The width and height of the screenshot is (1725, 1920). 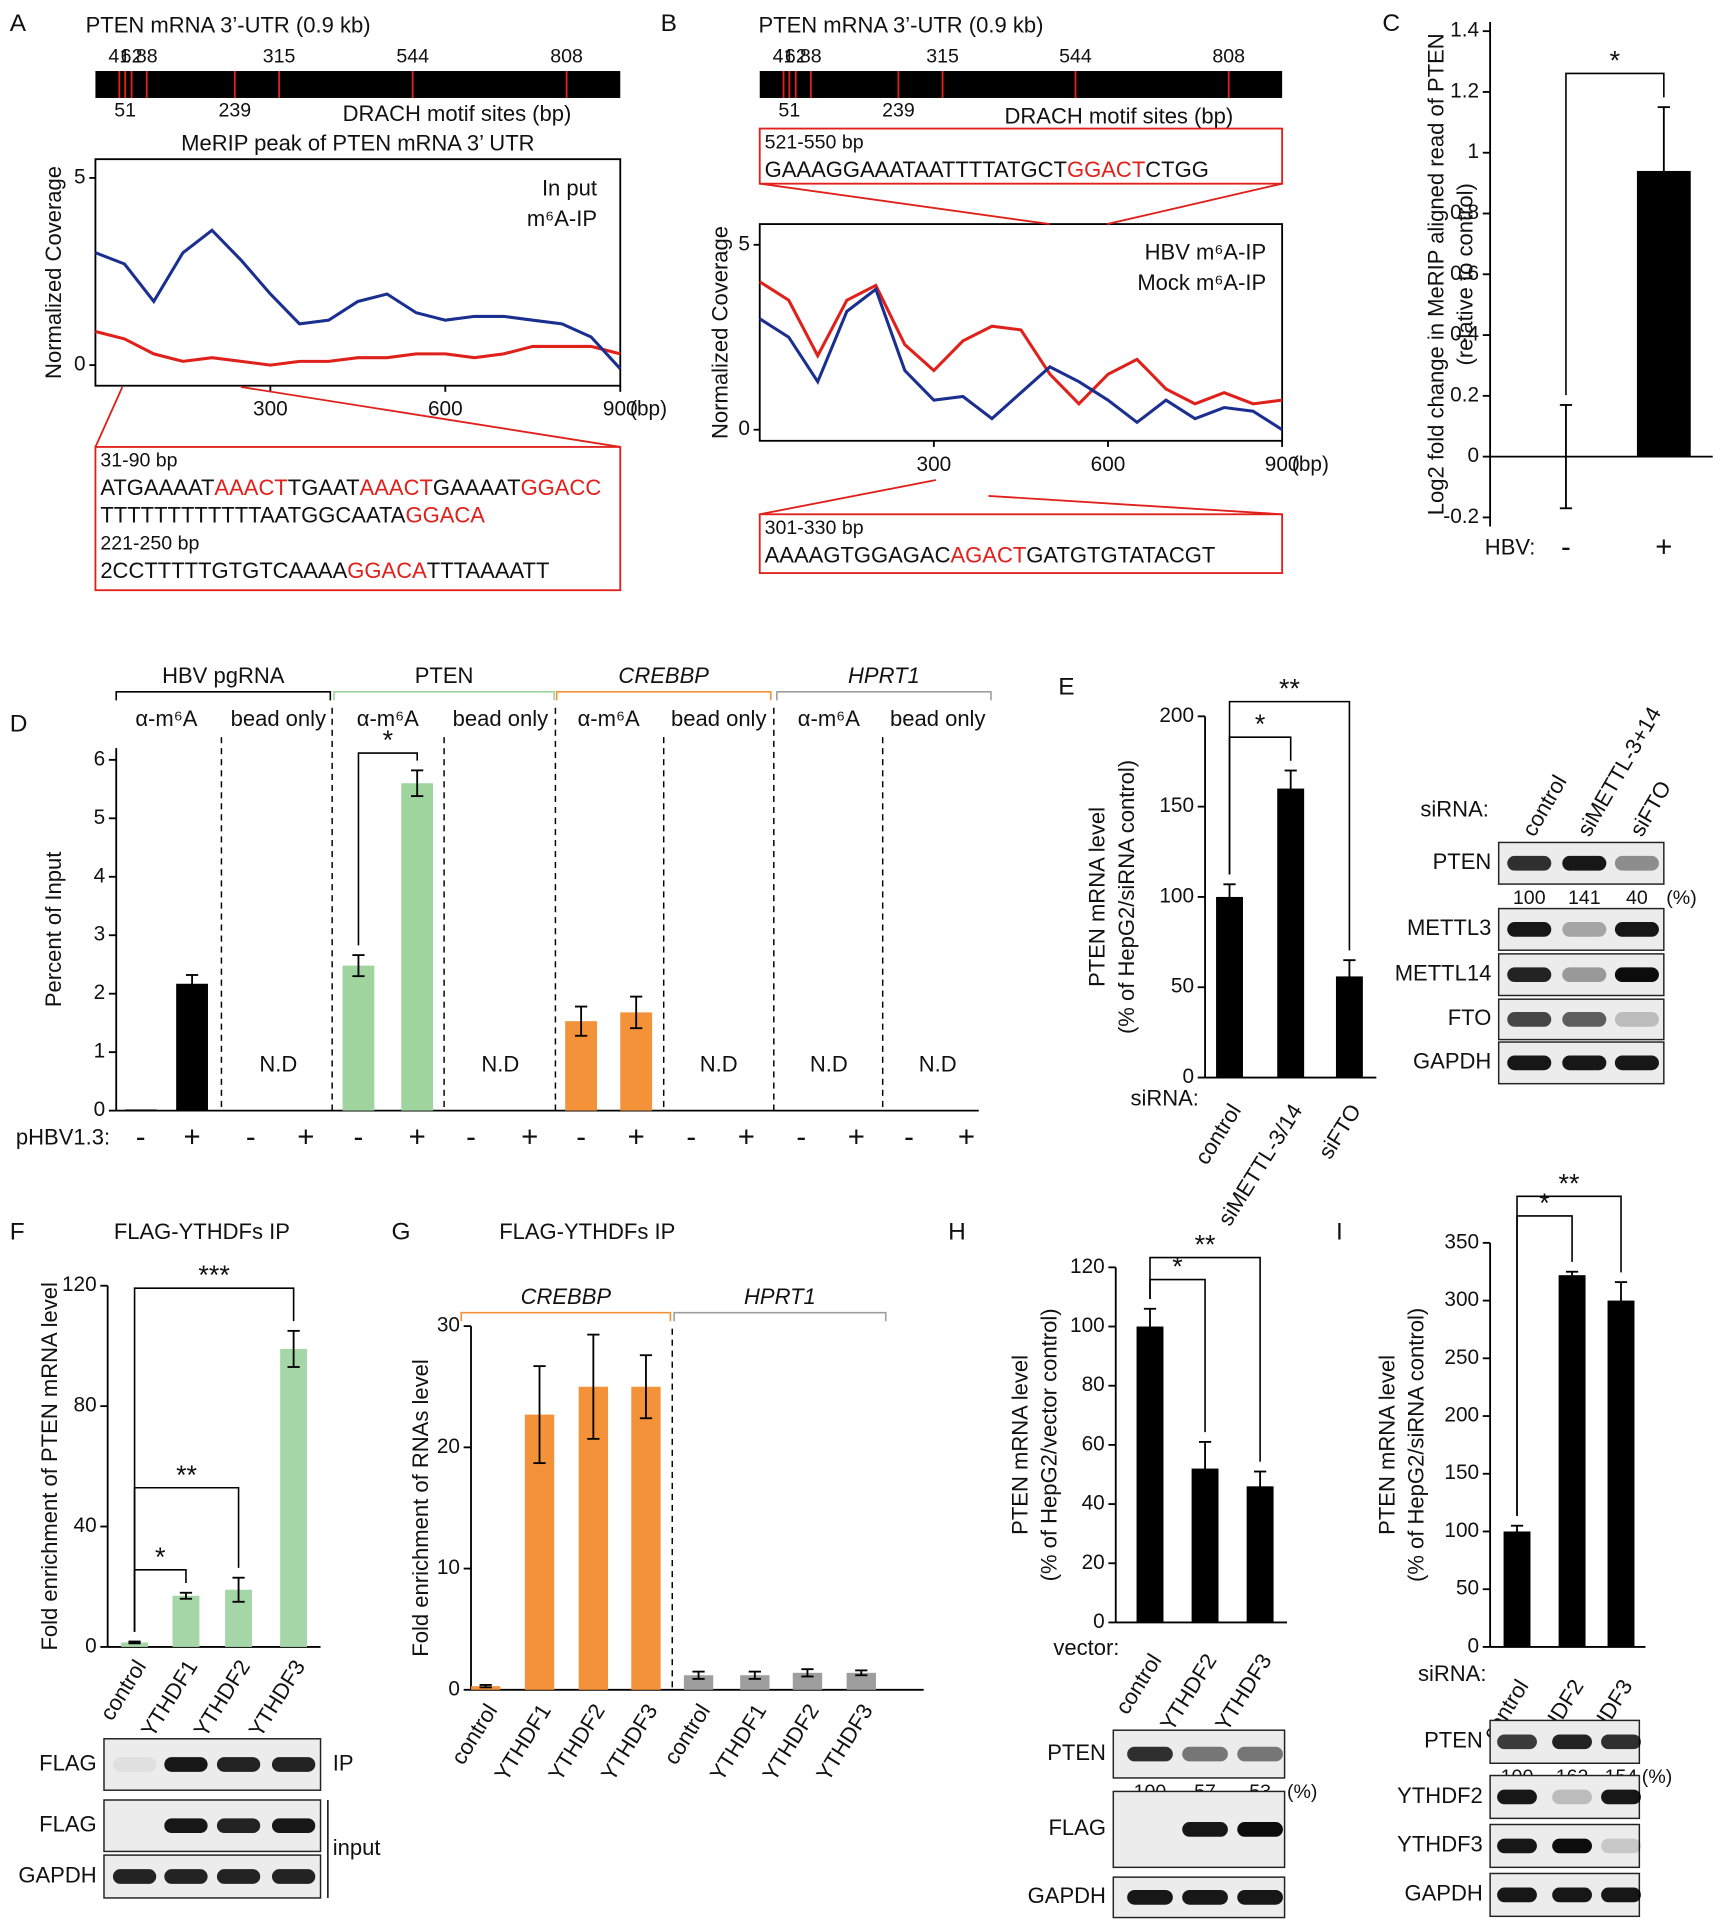 I want to click on y-axis-label: (relative to control), so click(x=1465, y=274).